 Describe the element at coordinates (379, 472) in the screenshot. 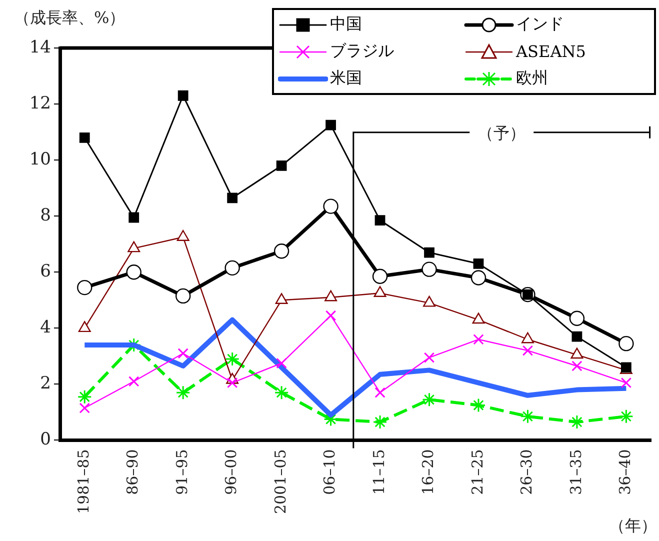

I see `x-tick-label: 11–15` at that location.